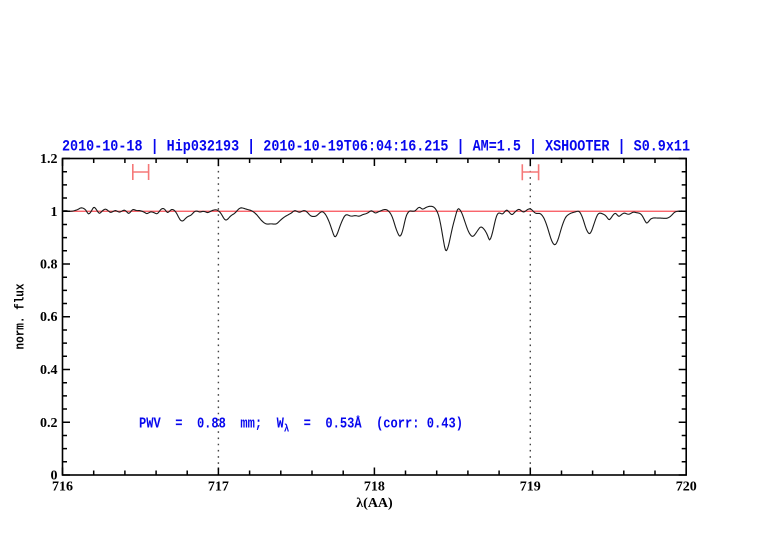 This screenshot has height=542, width=782. What do you see at coordinates (301, 426) in the screenshot?
I see `svg-text:PWV = 0.88 mm; Wλ = 0.53: PWV = 0.88 mm; Wλ = 0.53Å (corr: 0.43)` at bounding box center [301, 426].